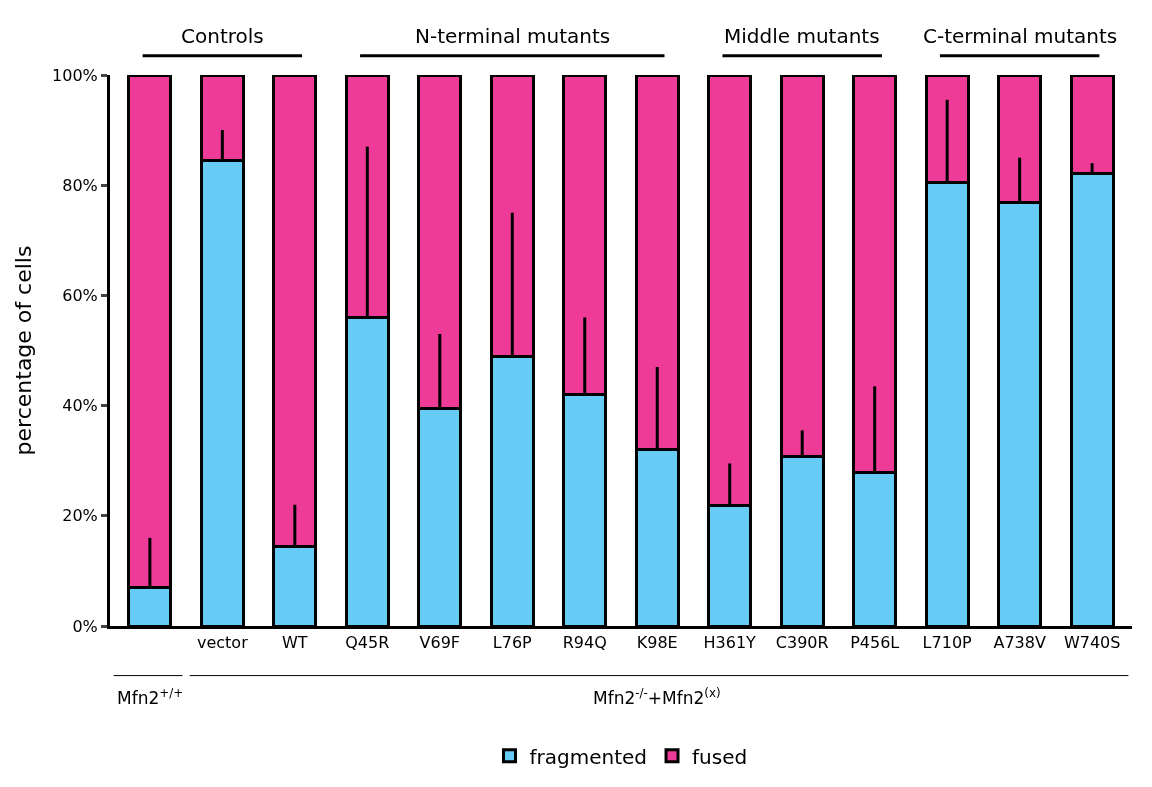 The width and height of the screenshot is (1152, 787). Describe the element at coordinates (875, 643) in the screenshot. I see `x-tick-label: P456L` at that location.